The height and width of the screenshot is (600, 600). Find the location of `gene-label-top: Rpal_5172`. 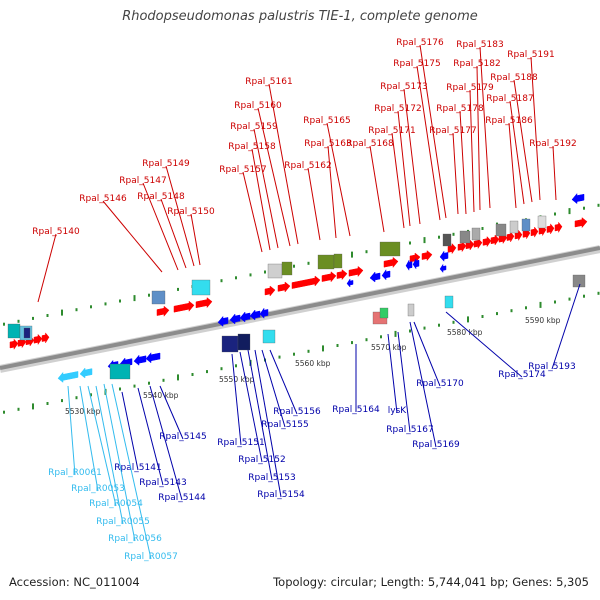

gene-label-top: Rpal_5172 is located at coordinates (397, 109).